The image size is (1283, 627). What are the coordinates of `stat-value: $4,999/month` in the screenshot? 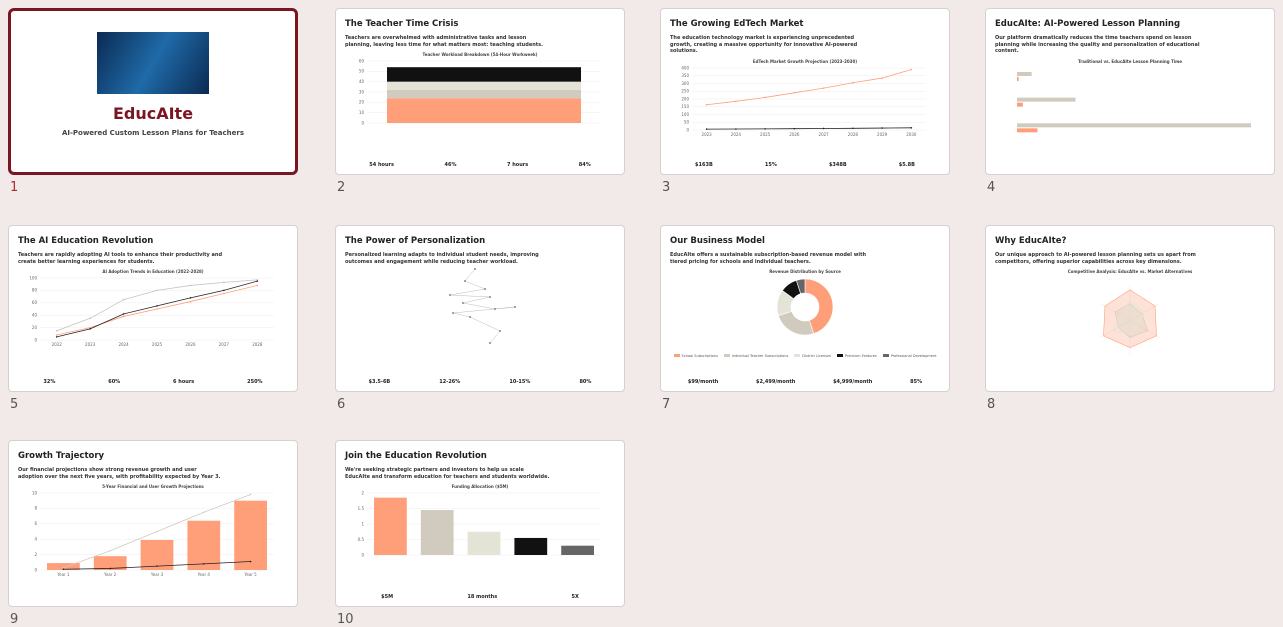 It's located at (853, 382).